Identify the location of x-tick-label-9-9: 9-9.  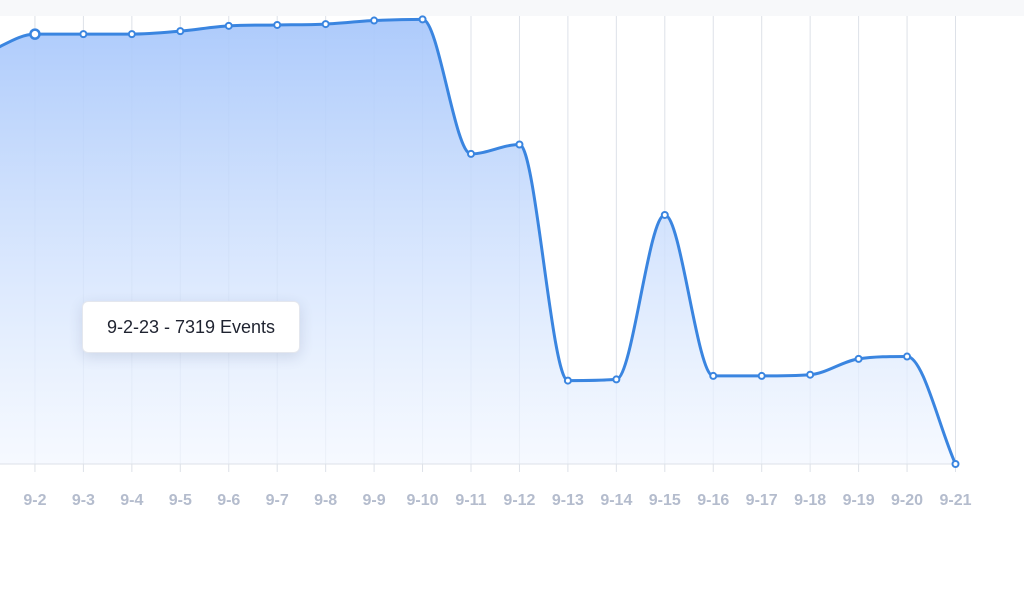
(374, 500).